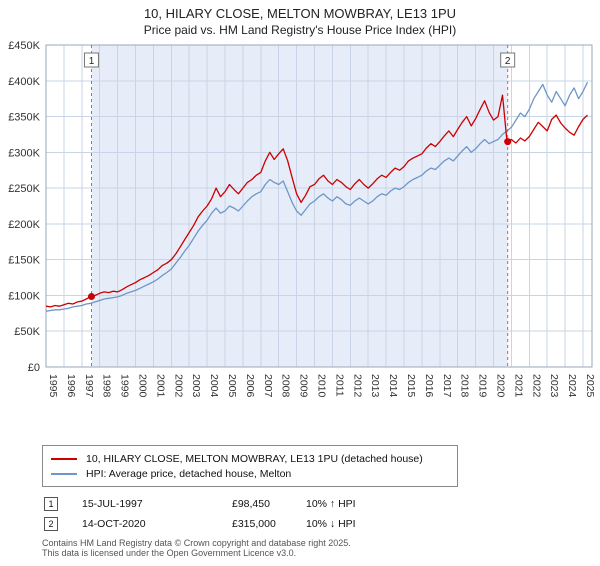 Image resolution: width=600 pixels, height=566 pixels. Describe the element at coordinates (501, 386) in the screenshot. I see `svg-text: 2020` at that location.